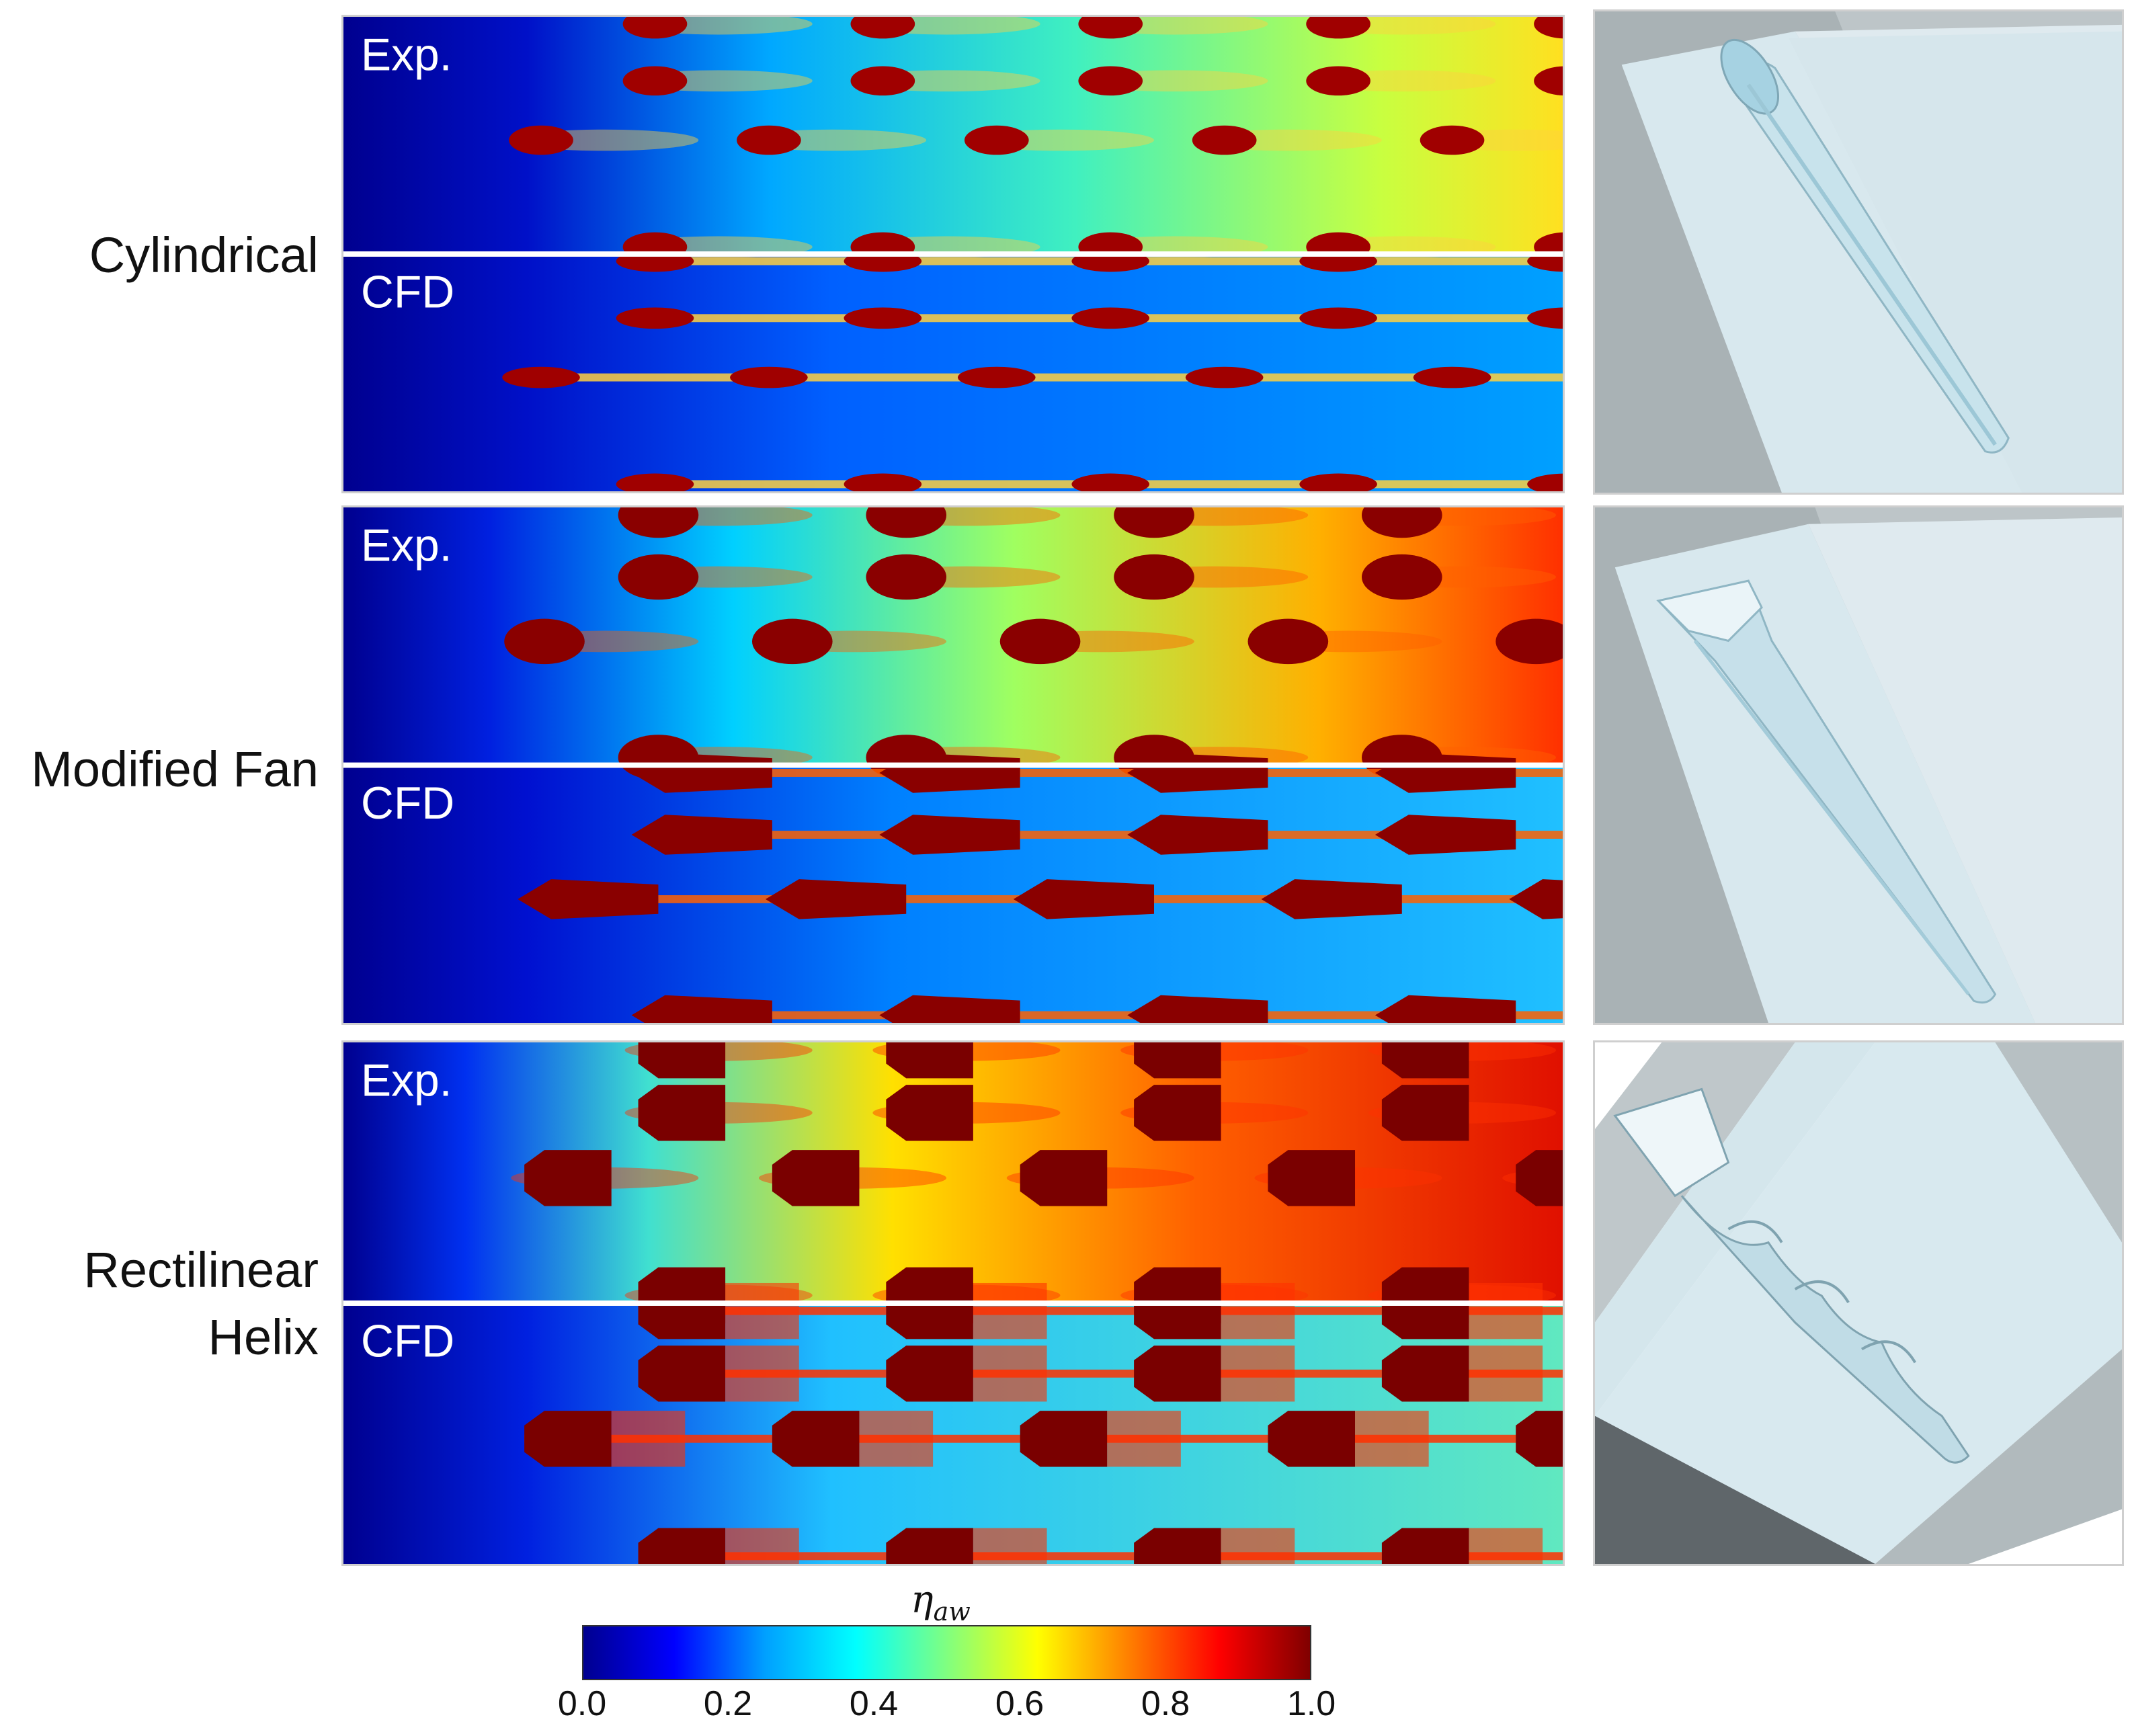 This screenshot has width=2132, height=1736. I want to click on colorbar-tick-5: 1.0, so click(1311, 1703).